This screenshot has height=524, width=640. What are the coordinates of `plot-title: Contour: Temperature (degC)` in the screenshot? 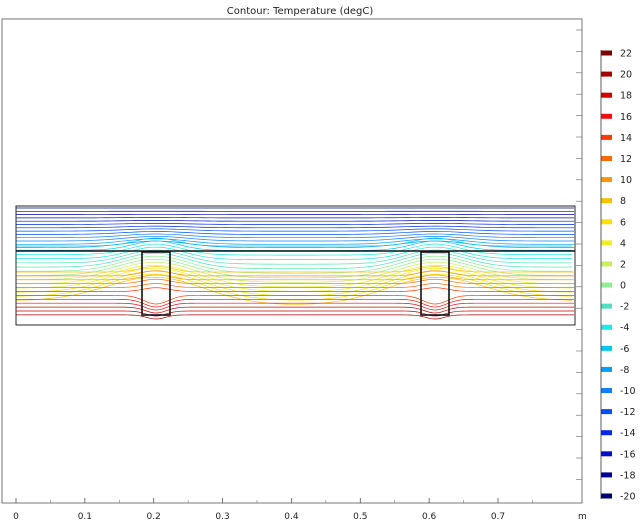 It's located at (300, 11).